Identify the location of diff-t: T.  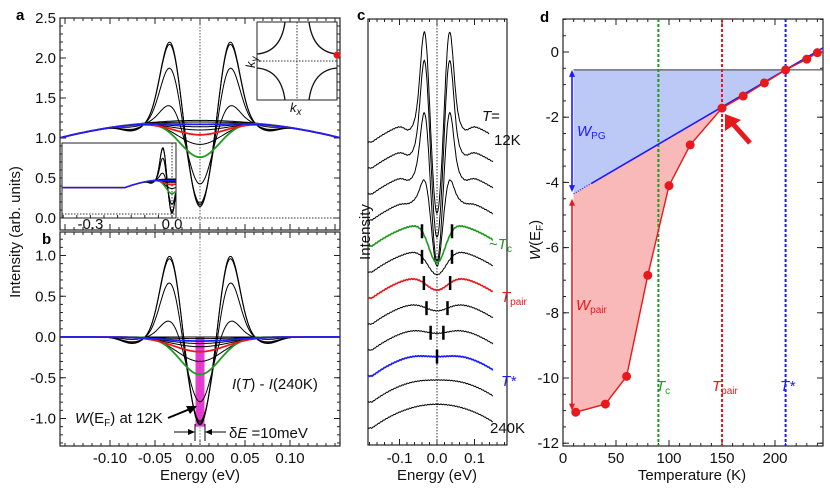
(246, 384).